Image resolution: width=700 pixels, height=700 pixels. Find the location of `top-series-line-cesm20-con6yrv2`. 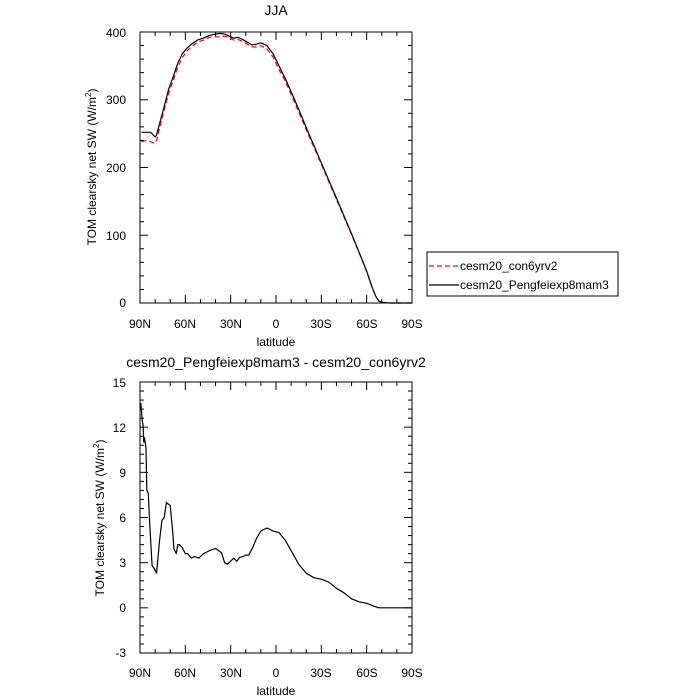

top-series-line-cesm20-con6yrv2 is located at coordinates (276, 169).